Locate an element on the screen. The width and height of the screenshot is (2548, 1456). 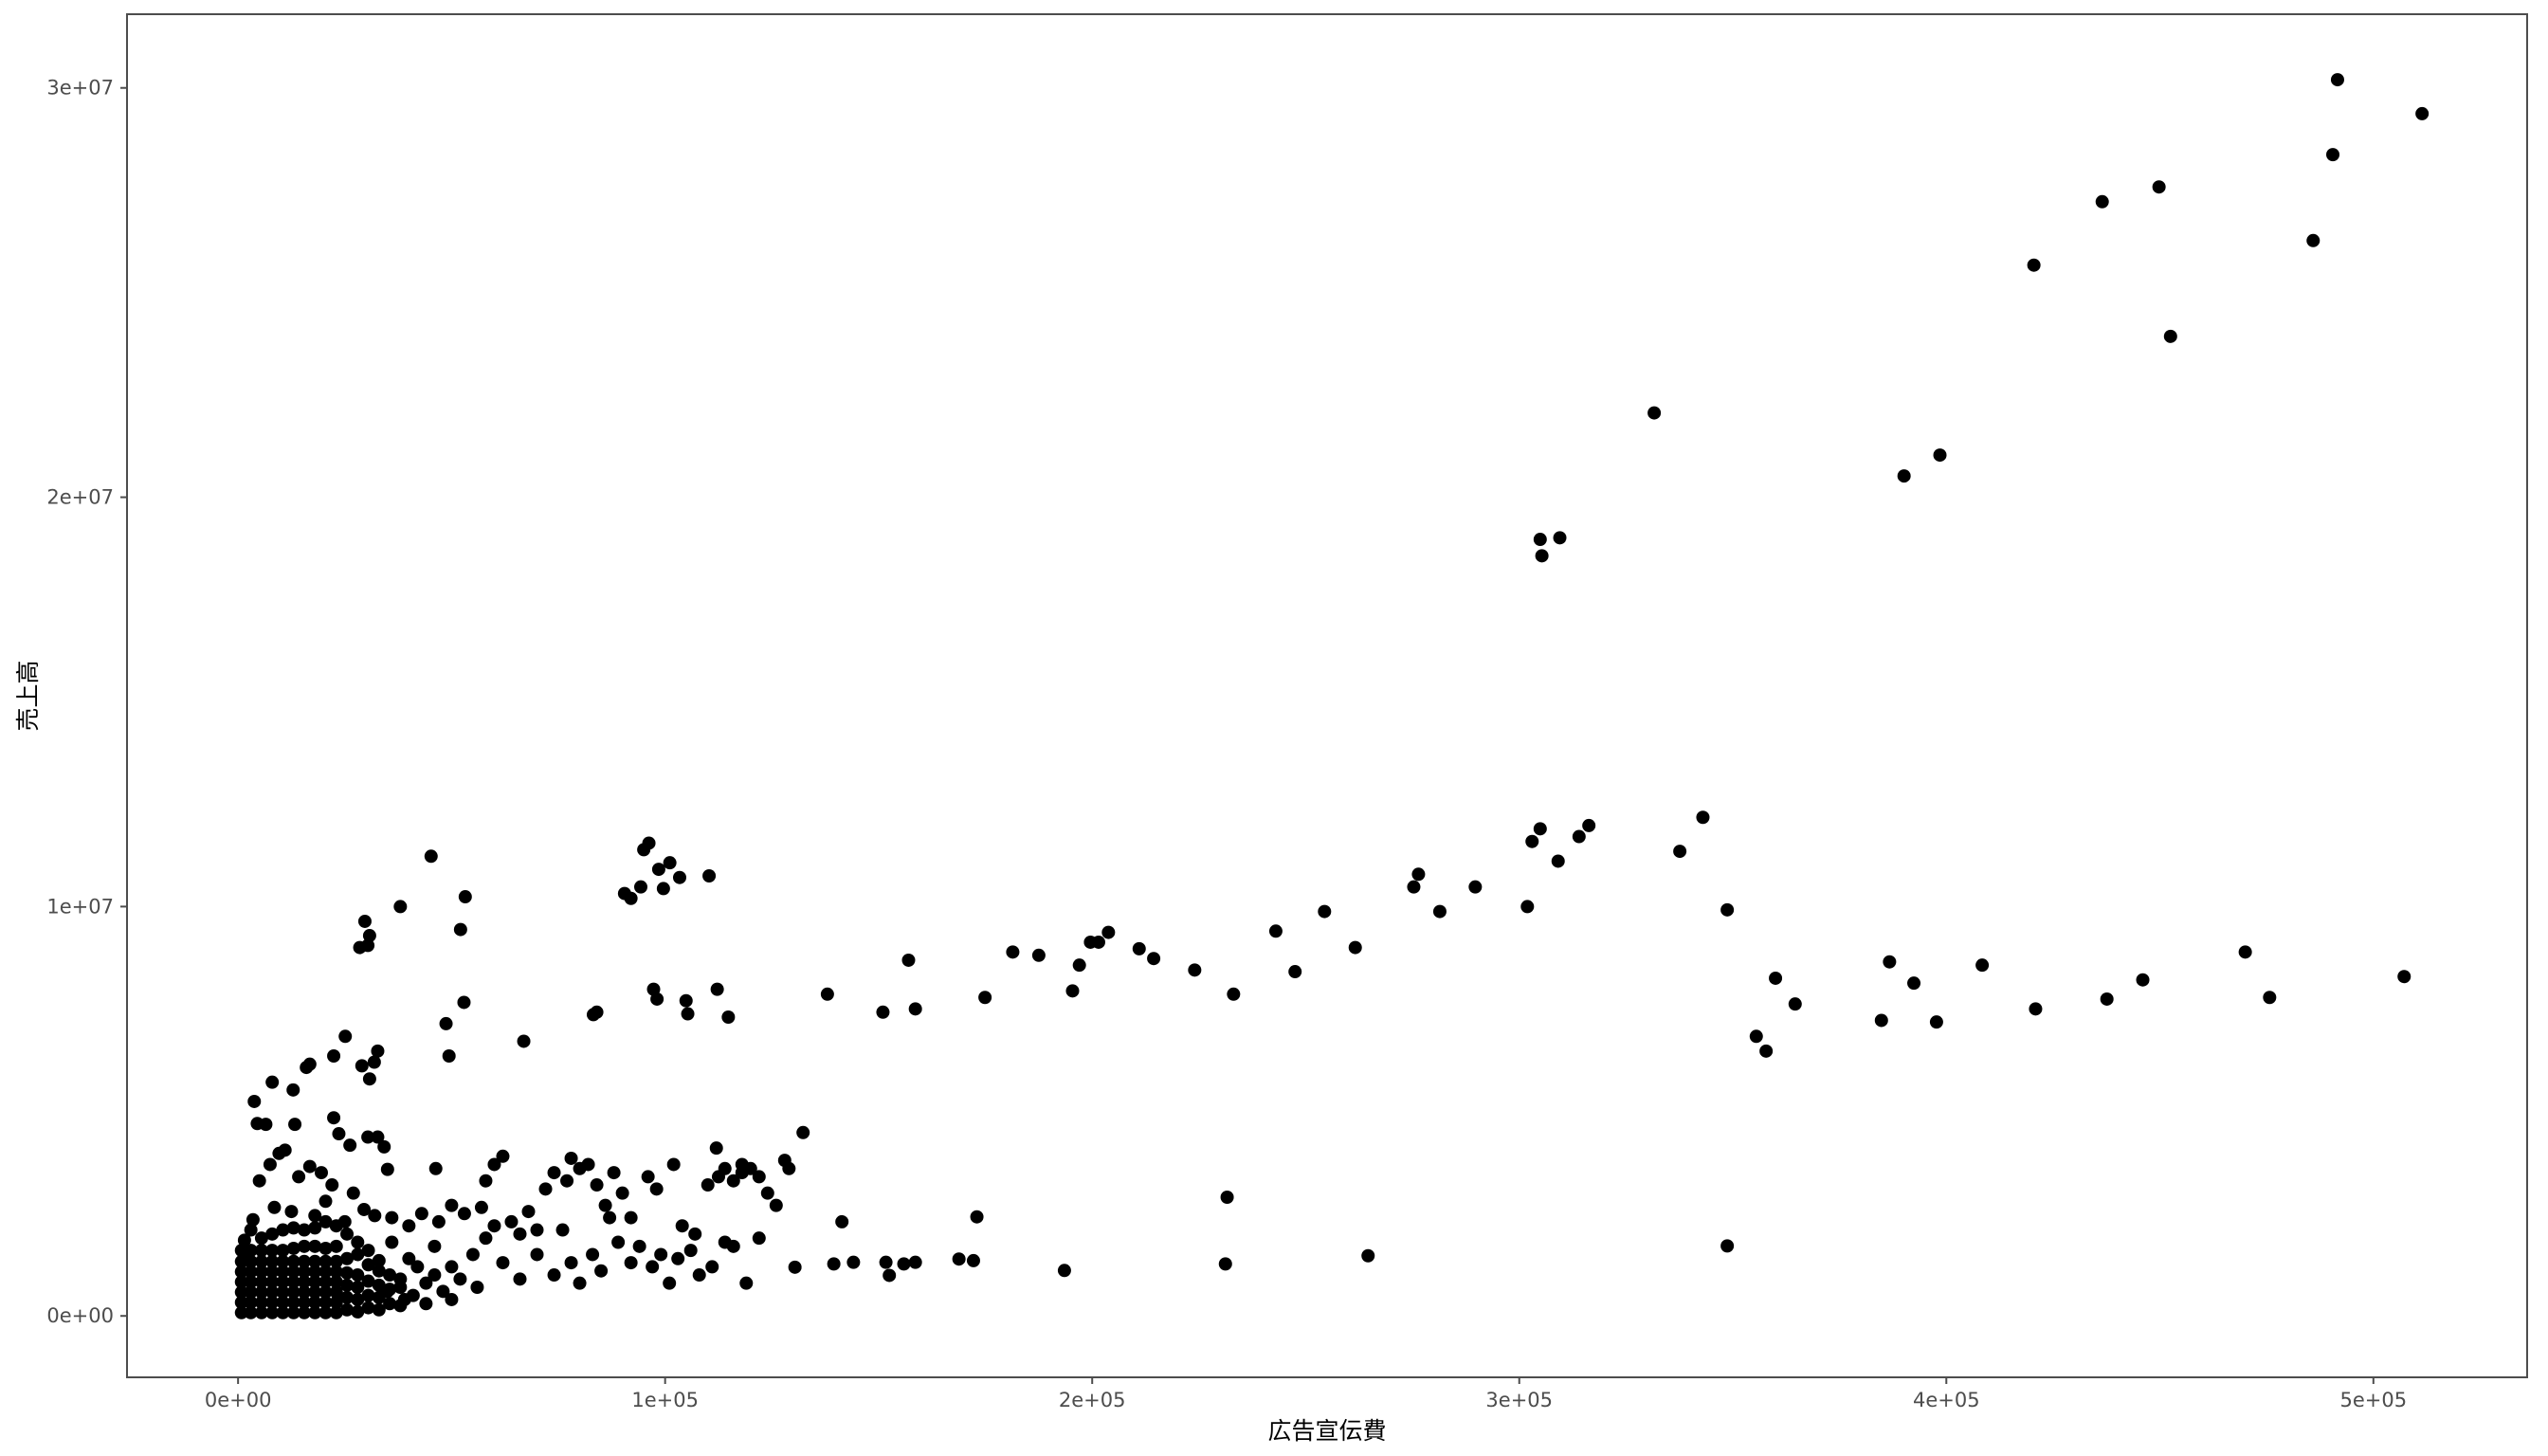
x-tick-label: 2e+05 is located at coordinates (1092, 1400).